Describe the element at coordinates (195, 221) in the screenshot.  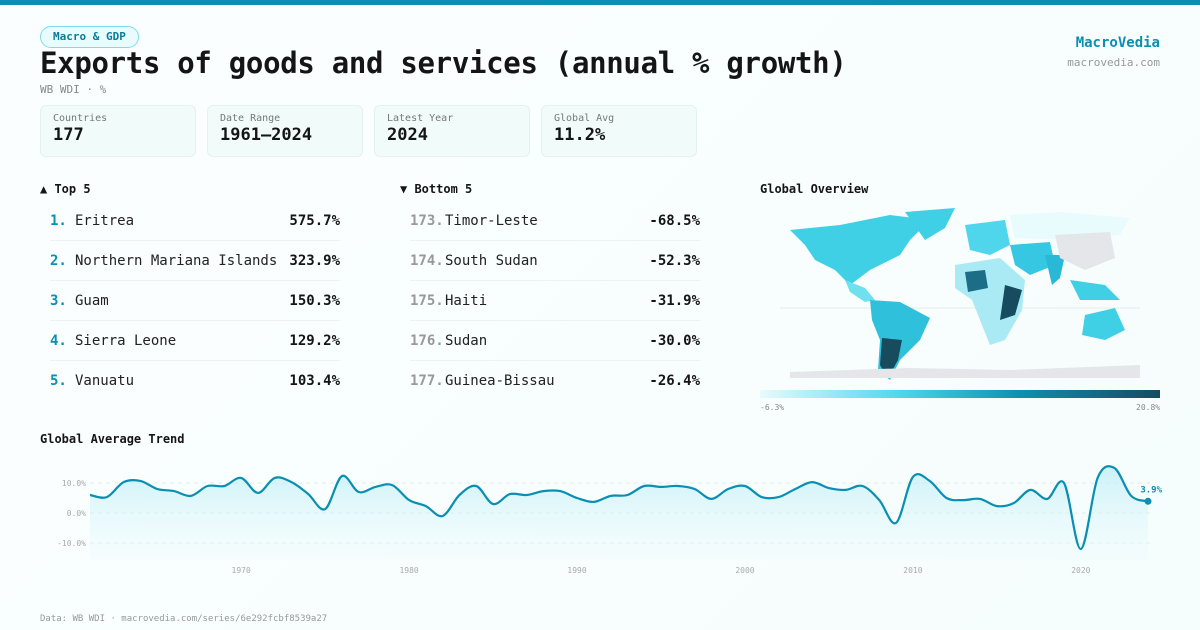
I see `list-item: 1. Eritrea 575.7%` at that location.